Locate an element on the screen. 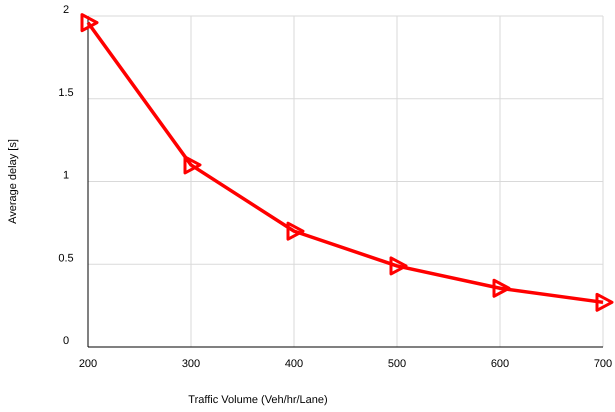  y-tick-label: 2 is located at coordinates (66, 10).